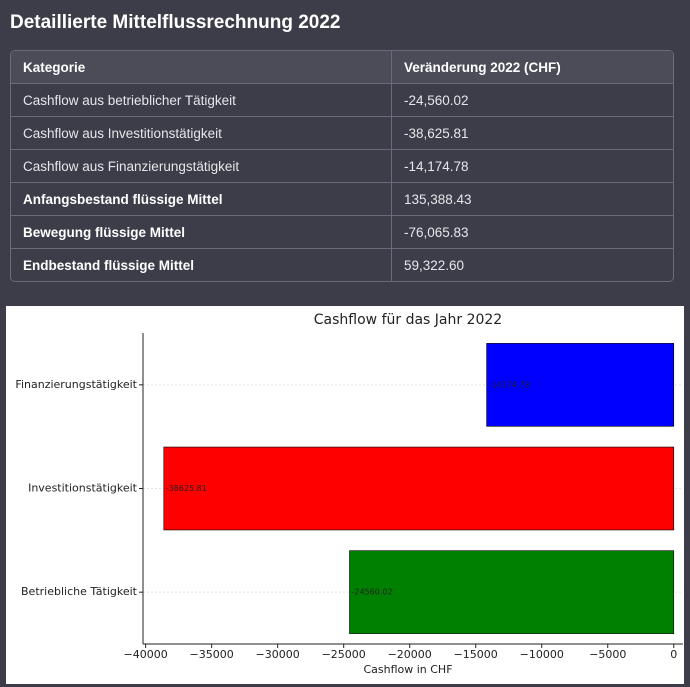  Describe the element at coordinates (371, 592) in the screenshot. I see `data-label: -24560.02` at that location.